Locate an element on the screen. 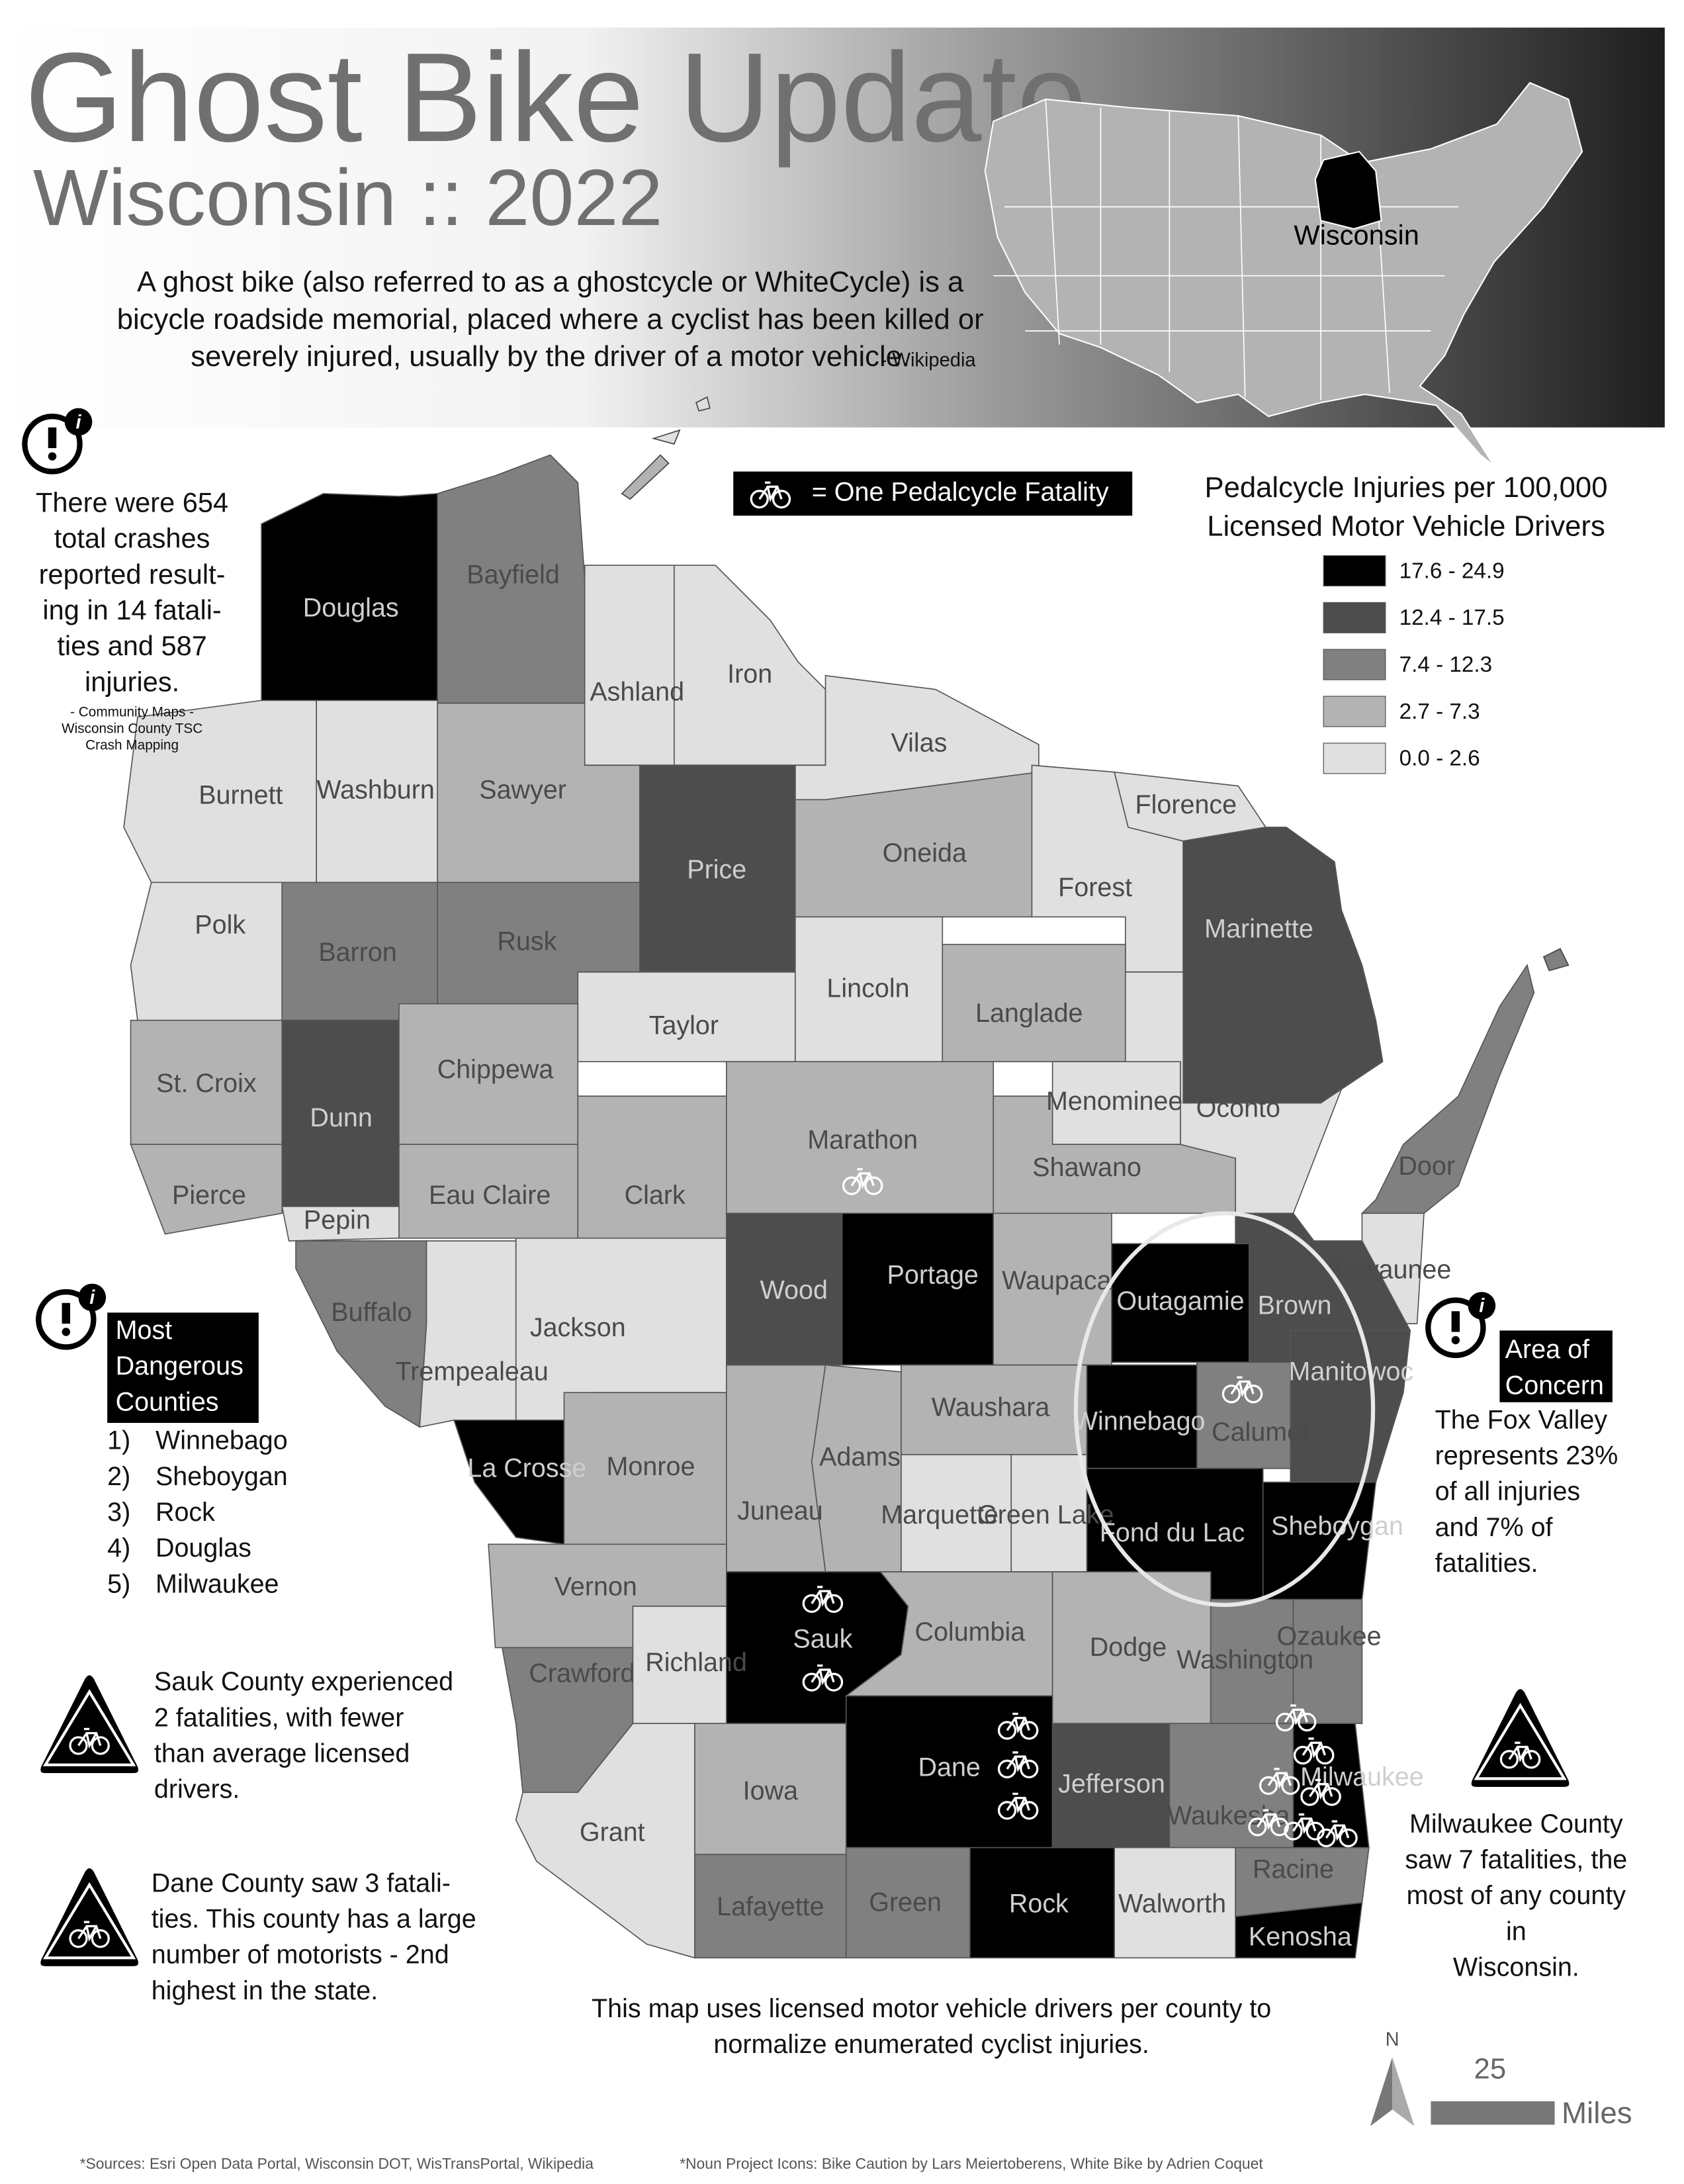 The image size is (1684, 2184). county-label: Chippewa is located at coordinates (495, 1069).